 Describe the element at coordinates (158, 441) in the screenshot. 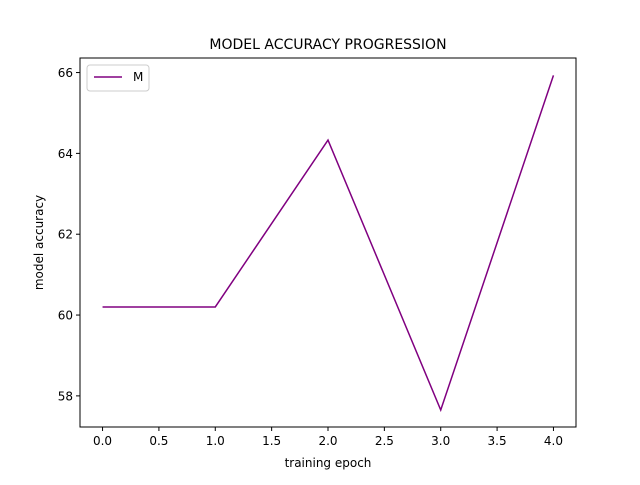

I see `x-tick-label: 0.5` at that location.